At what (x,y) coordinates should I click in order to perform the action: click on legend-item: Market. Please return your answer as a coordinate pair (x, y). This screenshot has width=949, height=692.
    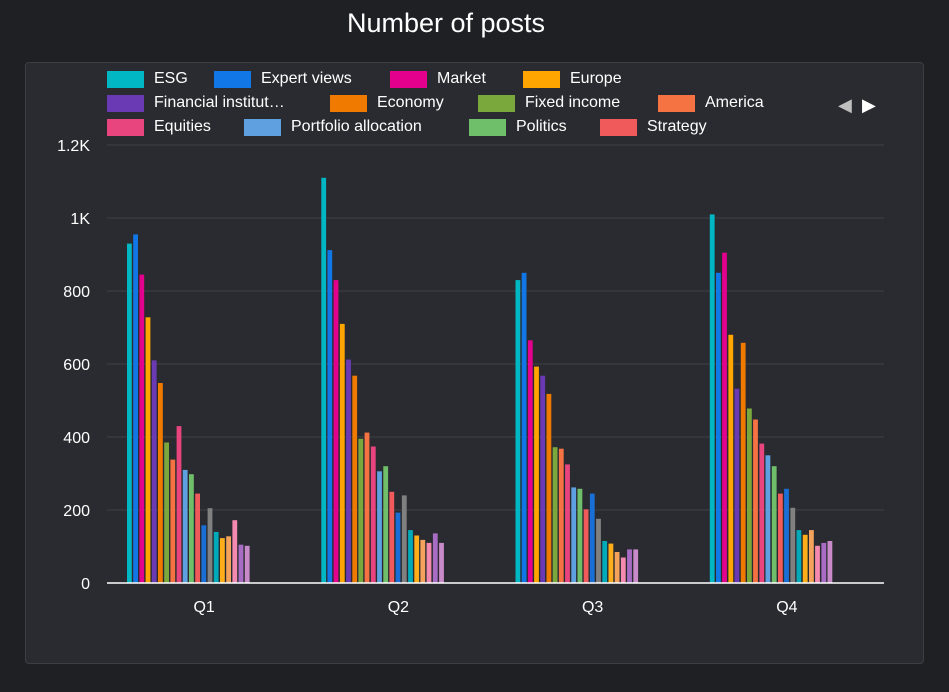
    Looking at the image, I should click on (438, 79).